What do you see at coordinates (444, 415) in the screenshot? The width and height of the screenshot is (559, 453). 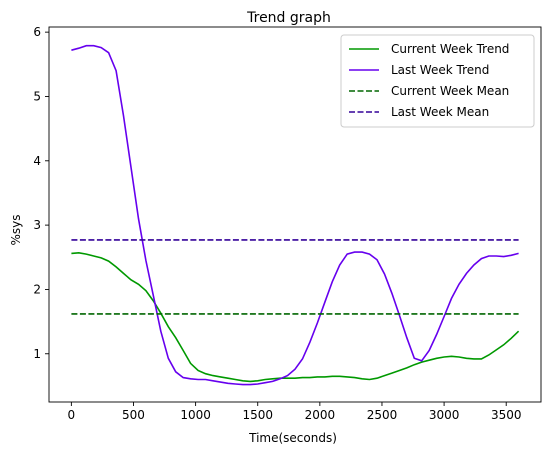 I see `x-tick-label: 3000` at bounding box center [444, 415].